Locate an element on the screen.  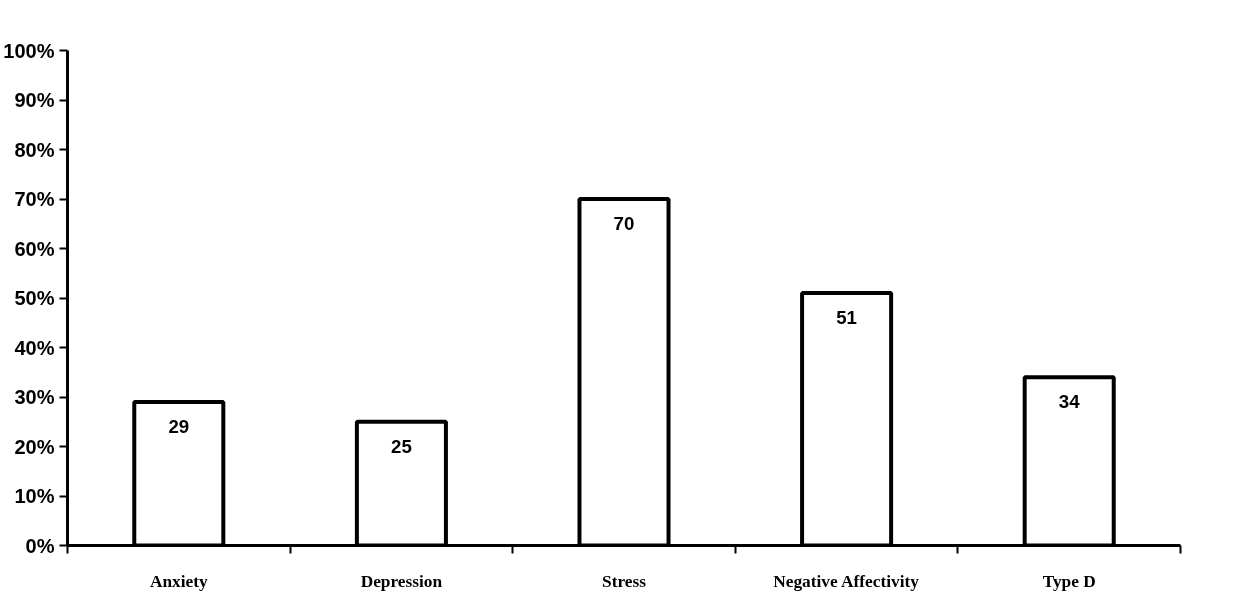
data-label: 34 is located at coordinates (1069, 402).